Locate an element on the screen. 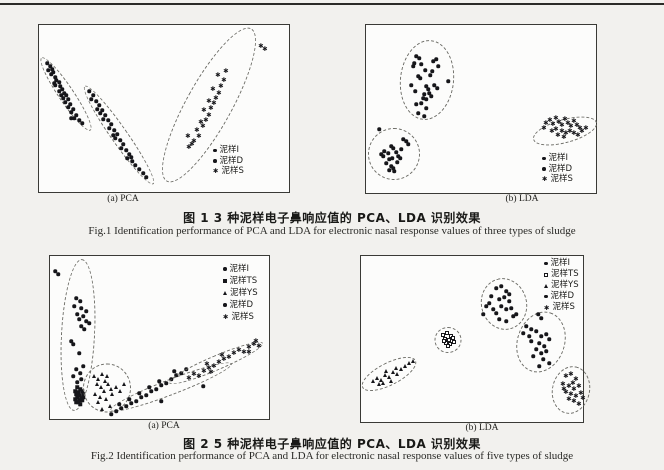  plot-legend: 泥样I 泥样D ✱ 泥样S is located at coordinates (557, 169).